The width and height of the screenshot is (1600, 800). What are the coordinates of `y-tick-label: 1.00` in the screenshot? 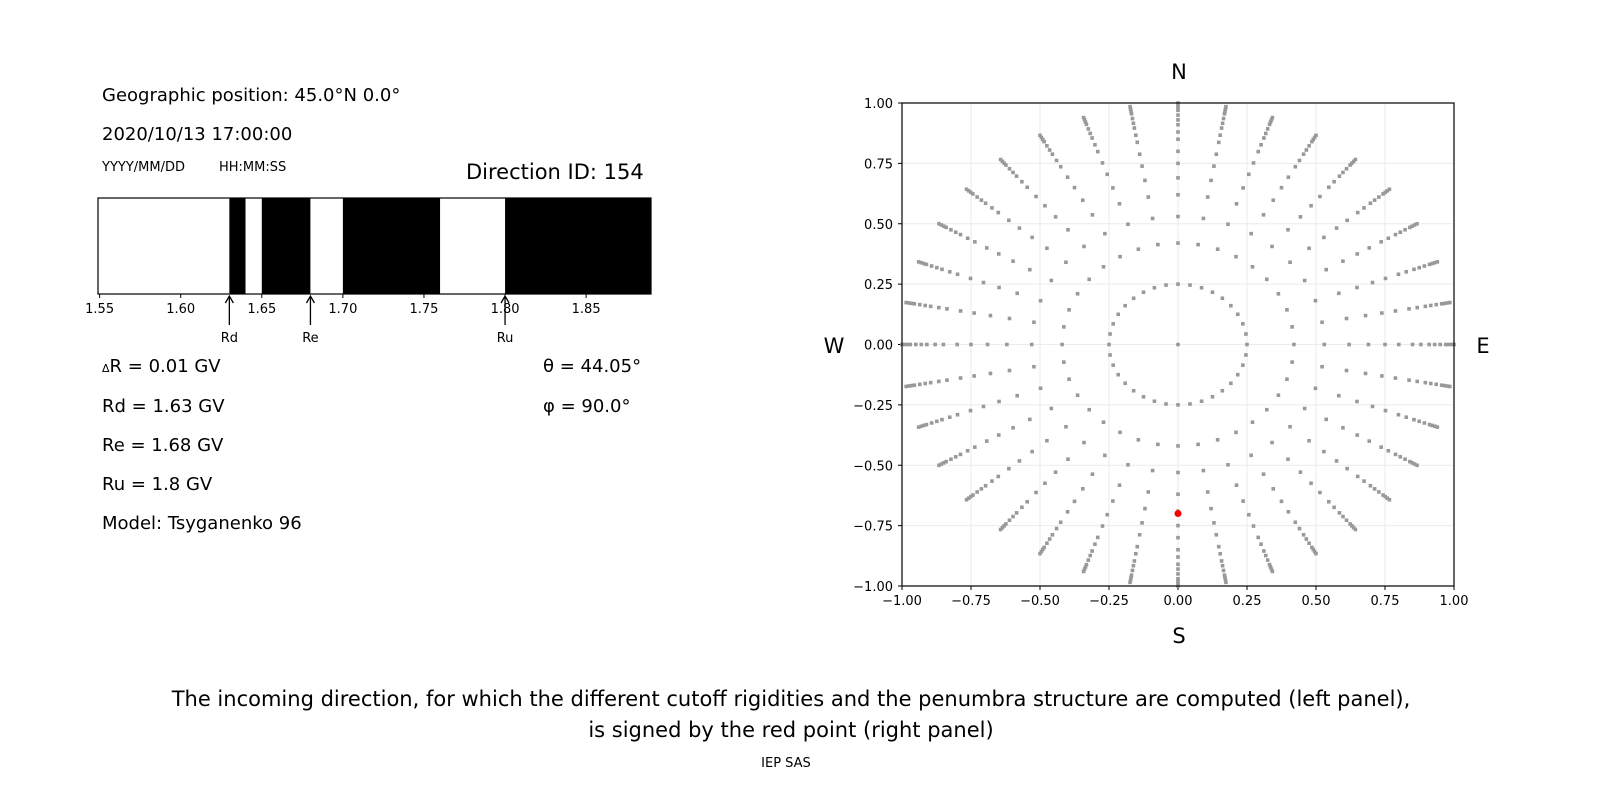 It's located at (878, 104).